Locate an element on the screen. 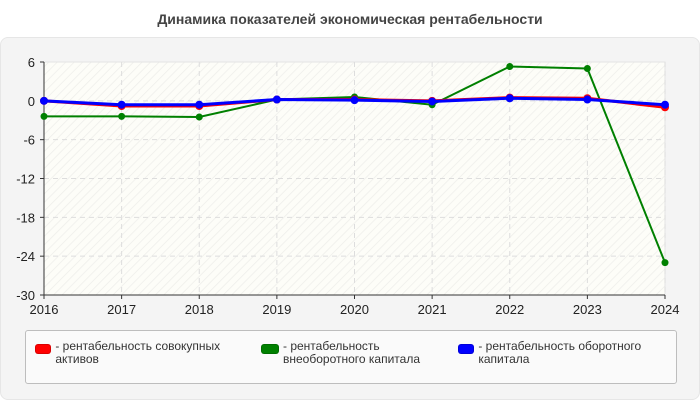 The width and height of the screenshot is (700, 400). legend-item-current-capital: - рентабельность оборотного капитала is located at coordinates (565, 353).